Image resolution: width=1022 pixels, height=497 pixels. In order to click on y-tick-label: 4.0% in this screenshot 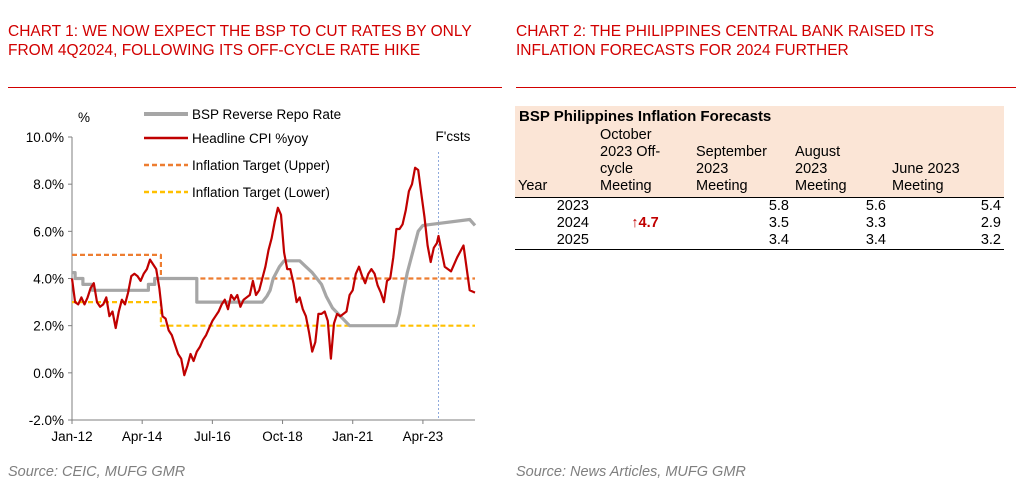, I will do `click(48, 279)`.